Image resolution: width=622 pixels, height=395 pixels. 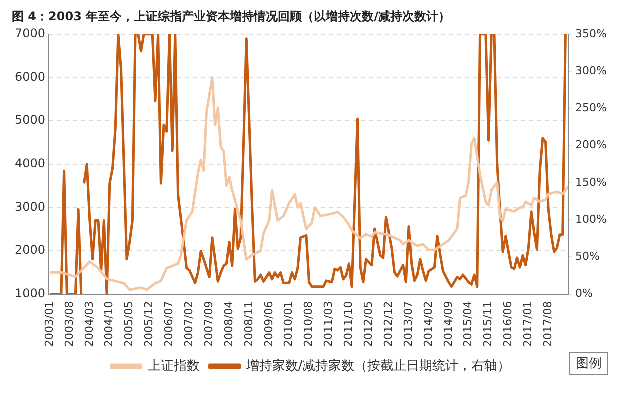 I want to click on x-tick-label: 2011/03, so click(x=329, y=324).